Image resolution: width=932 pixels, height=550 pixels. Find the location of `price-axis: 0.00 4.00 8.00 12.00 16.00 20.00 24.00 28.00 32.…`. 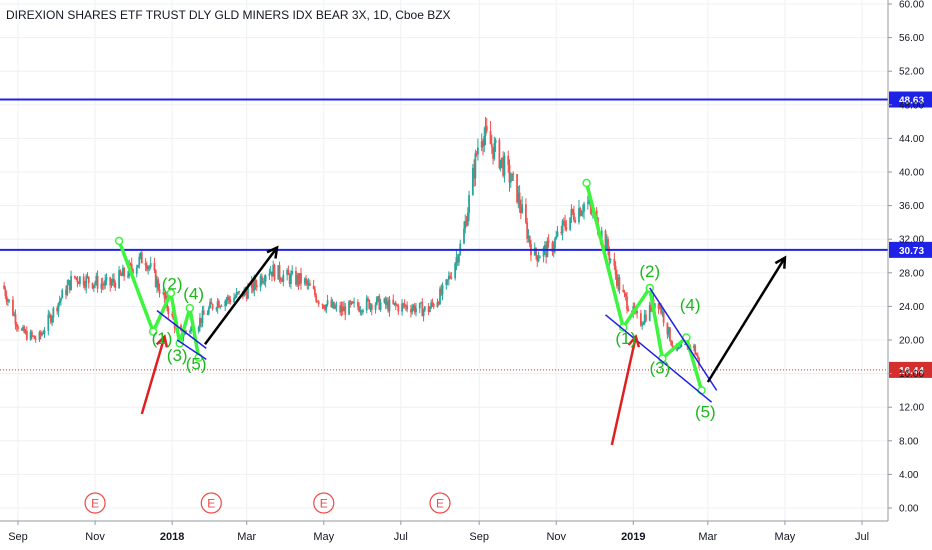

price-axis: 0.00 4.00 8.00 12.00 16.00 20.00 24.00 28.00 32.… is located at coordinates (905, 260).